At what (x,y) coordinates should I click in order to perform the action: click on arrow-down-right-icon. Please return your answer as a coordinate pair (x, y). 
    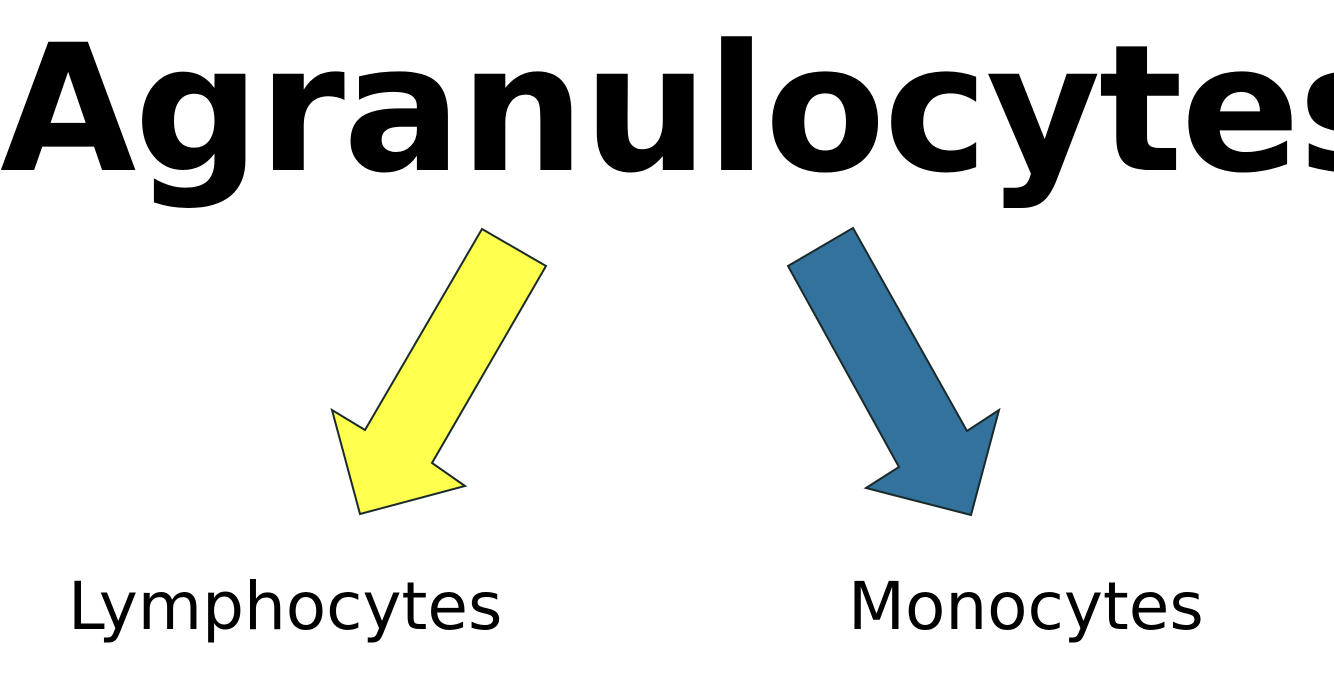
    Looking at the image, I should click on (893, 371).